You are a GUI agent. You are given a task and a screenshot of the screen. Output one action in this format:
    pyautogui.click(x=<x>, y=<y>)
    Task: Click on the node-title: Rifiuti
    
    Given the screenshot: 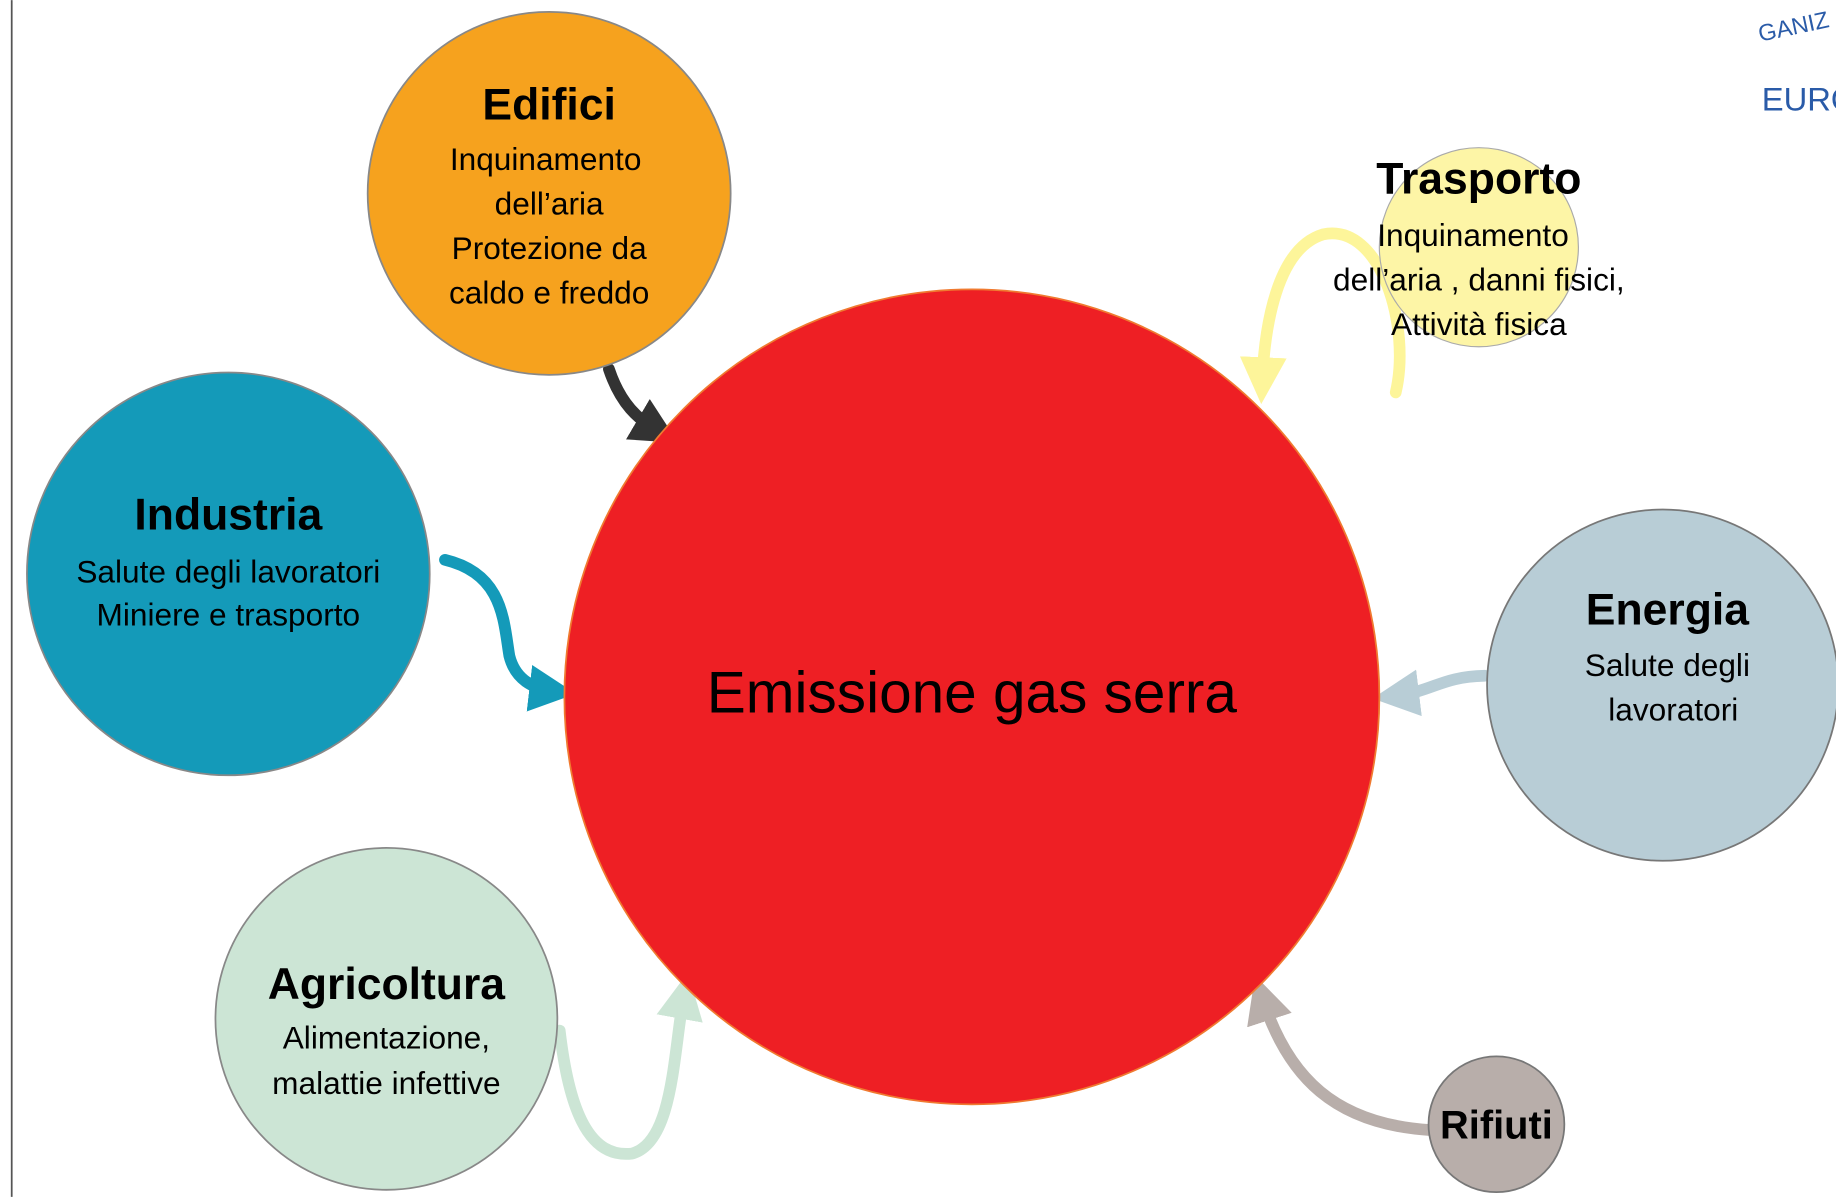 What is the action you would take?
    pyautogui.click(x=1496, y=1125)
    